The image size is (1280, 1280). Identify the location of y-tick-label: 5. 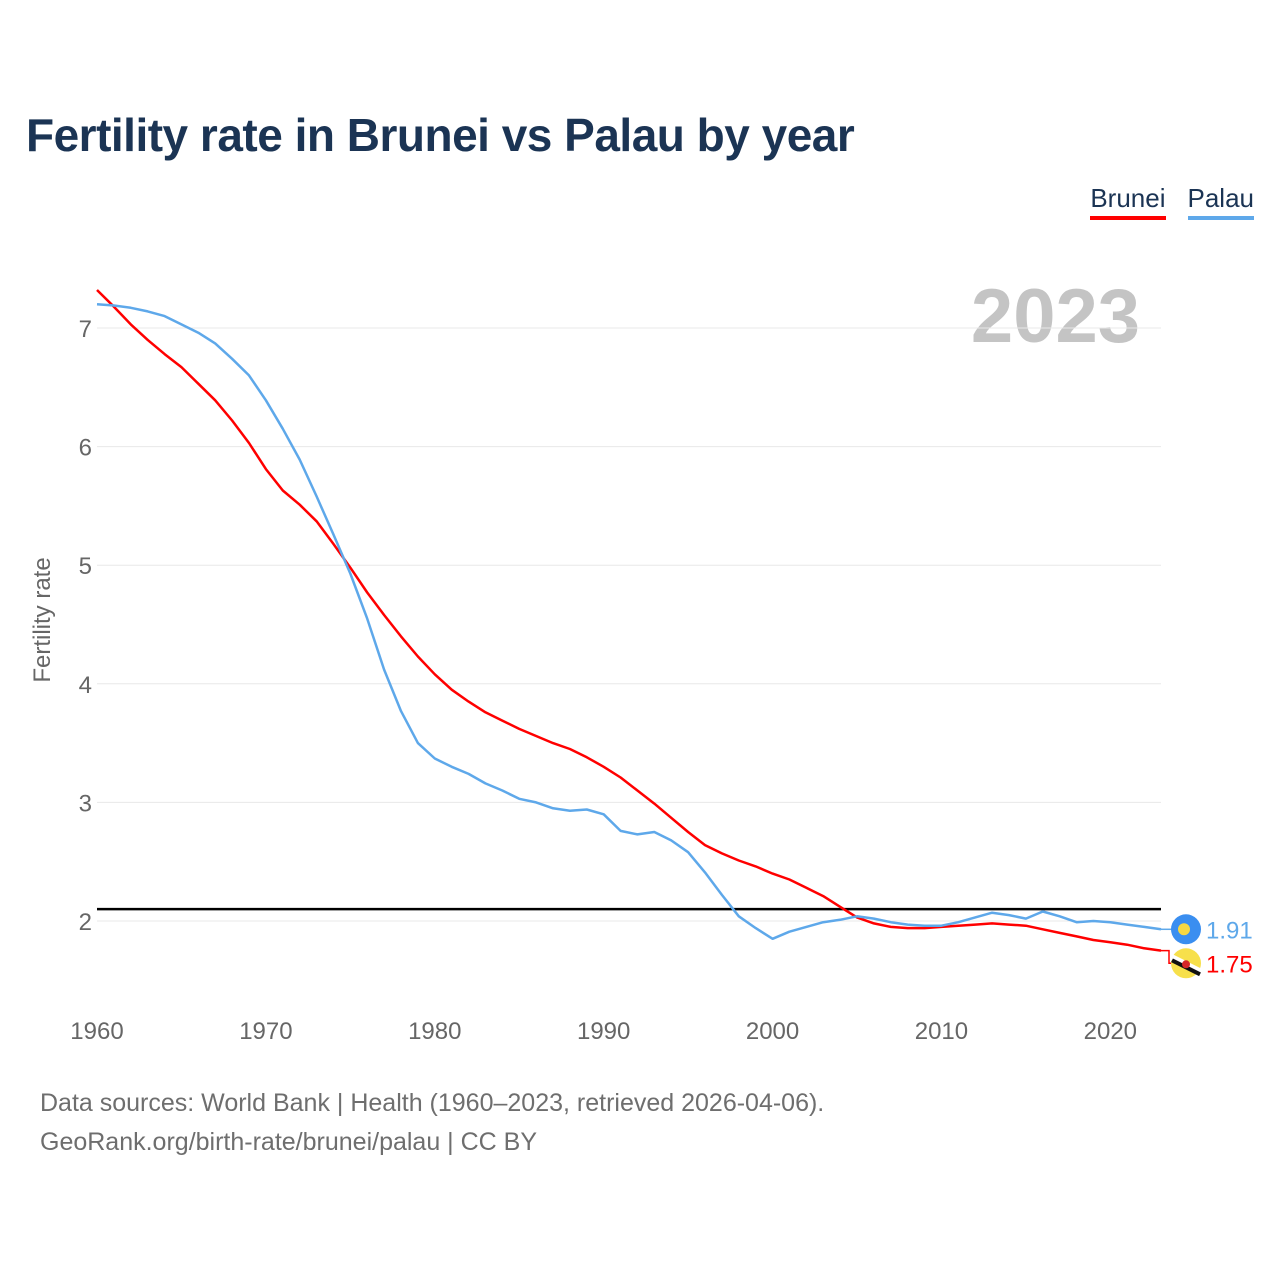
(85, 566).